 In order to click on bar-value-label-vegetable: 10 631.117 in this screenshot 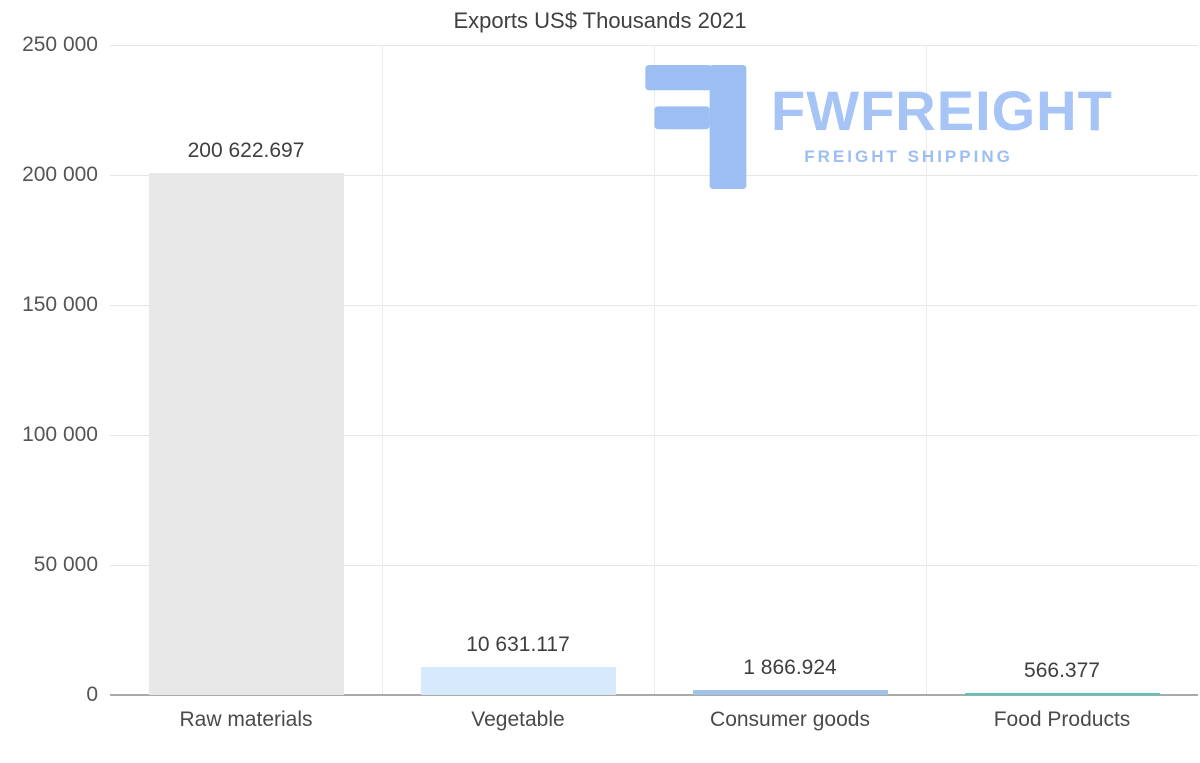, I will do `click(518, 645)`.